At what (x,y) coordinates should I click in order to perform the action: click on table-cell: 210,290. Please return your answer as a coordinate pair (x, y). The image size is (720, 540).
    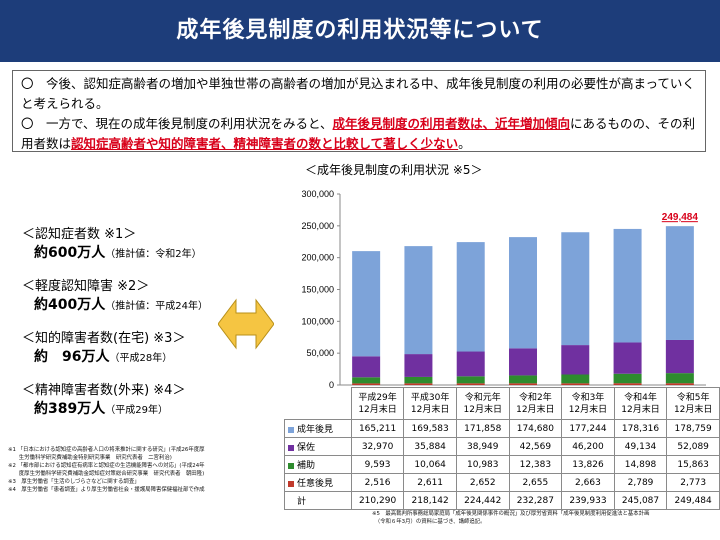
    Looking at the image, I should click on (377, 500).